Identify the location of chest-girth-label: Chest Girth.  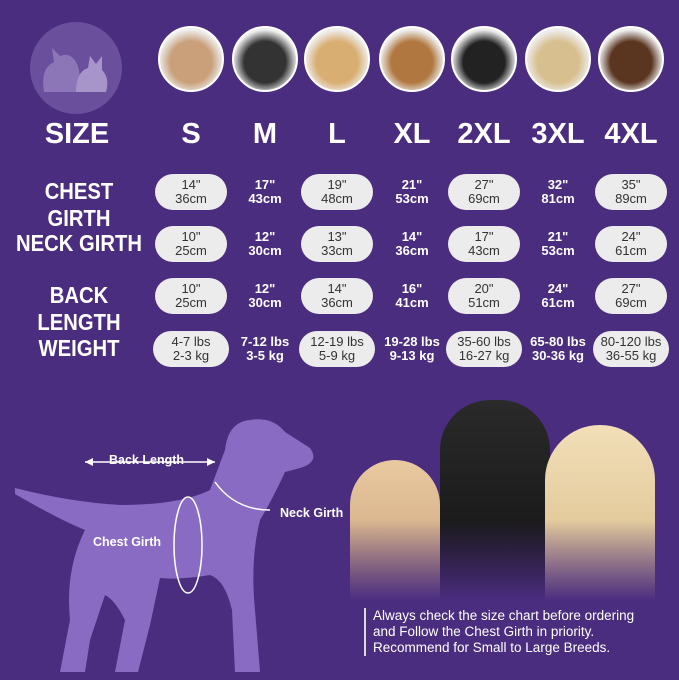
(127, 542).